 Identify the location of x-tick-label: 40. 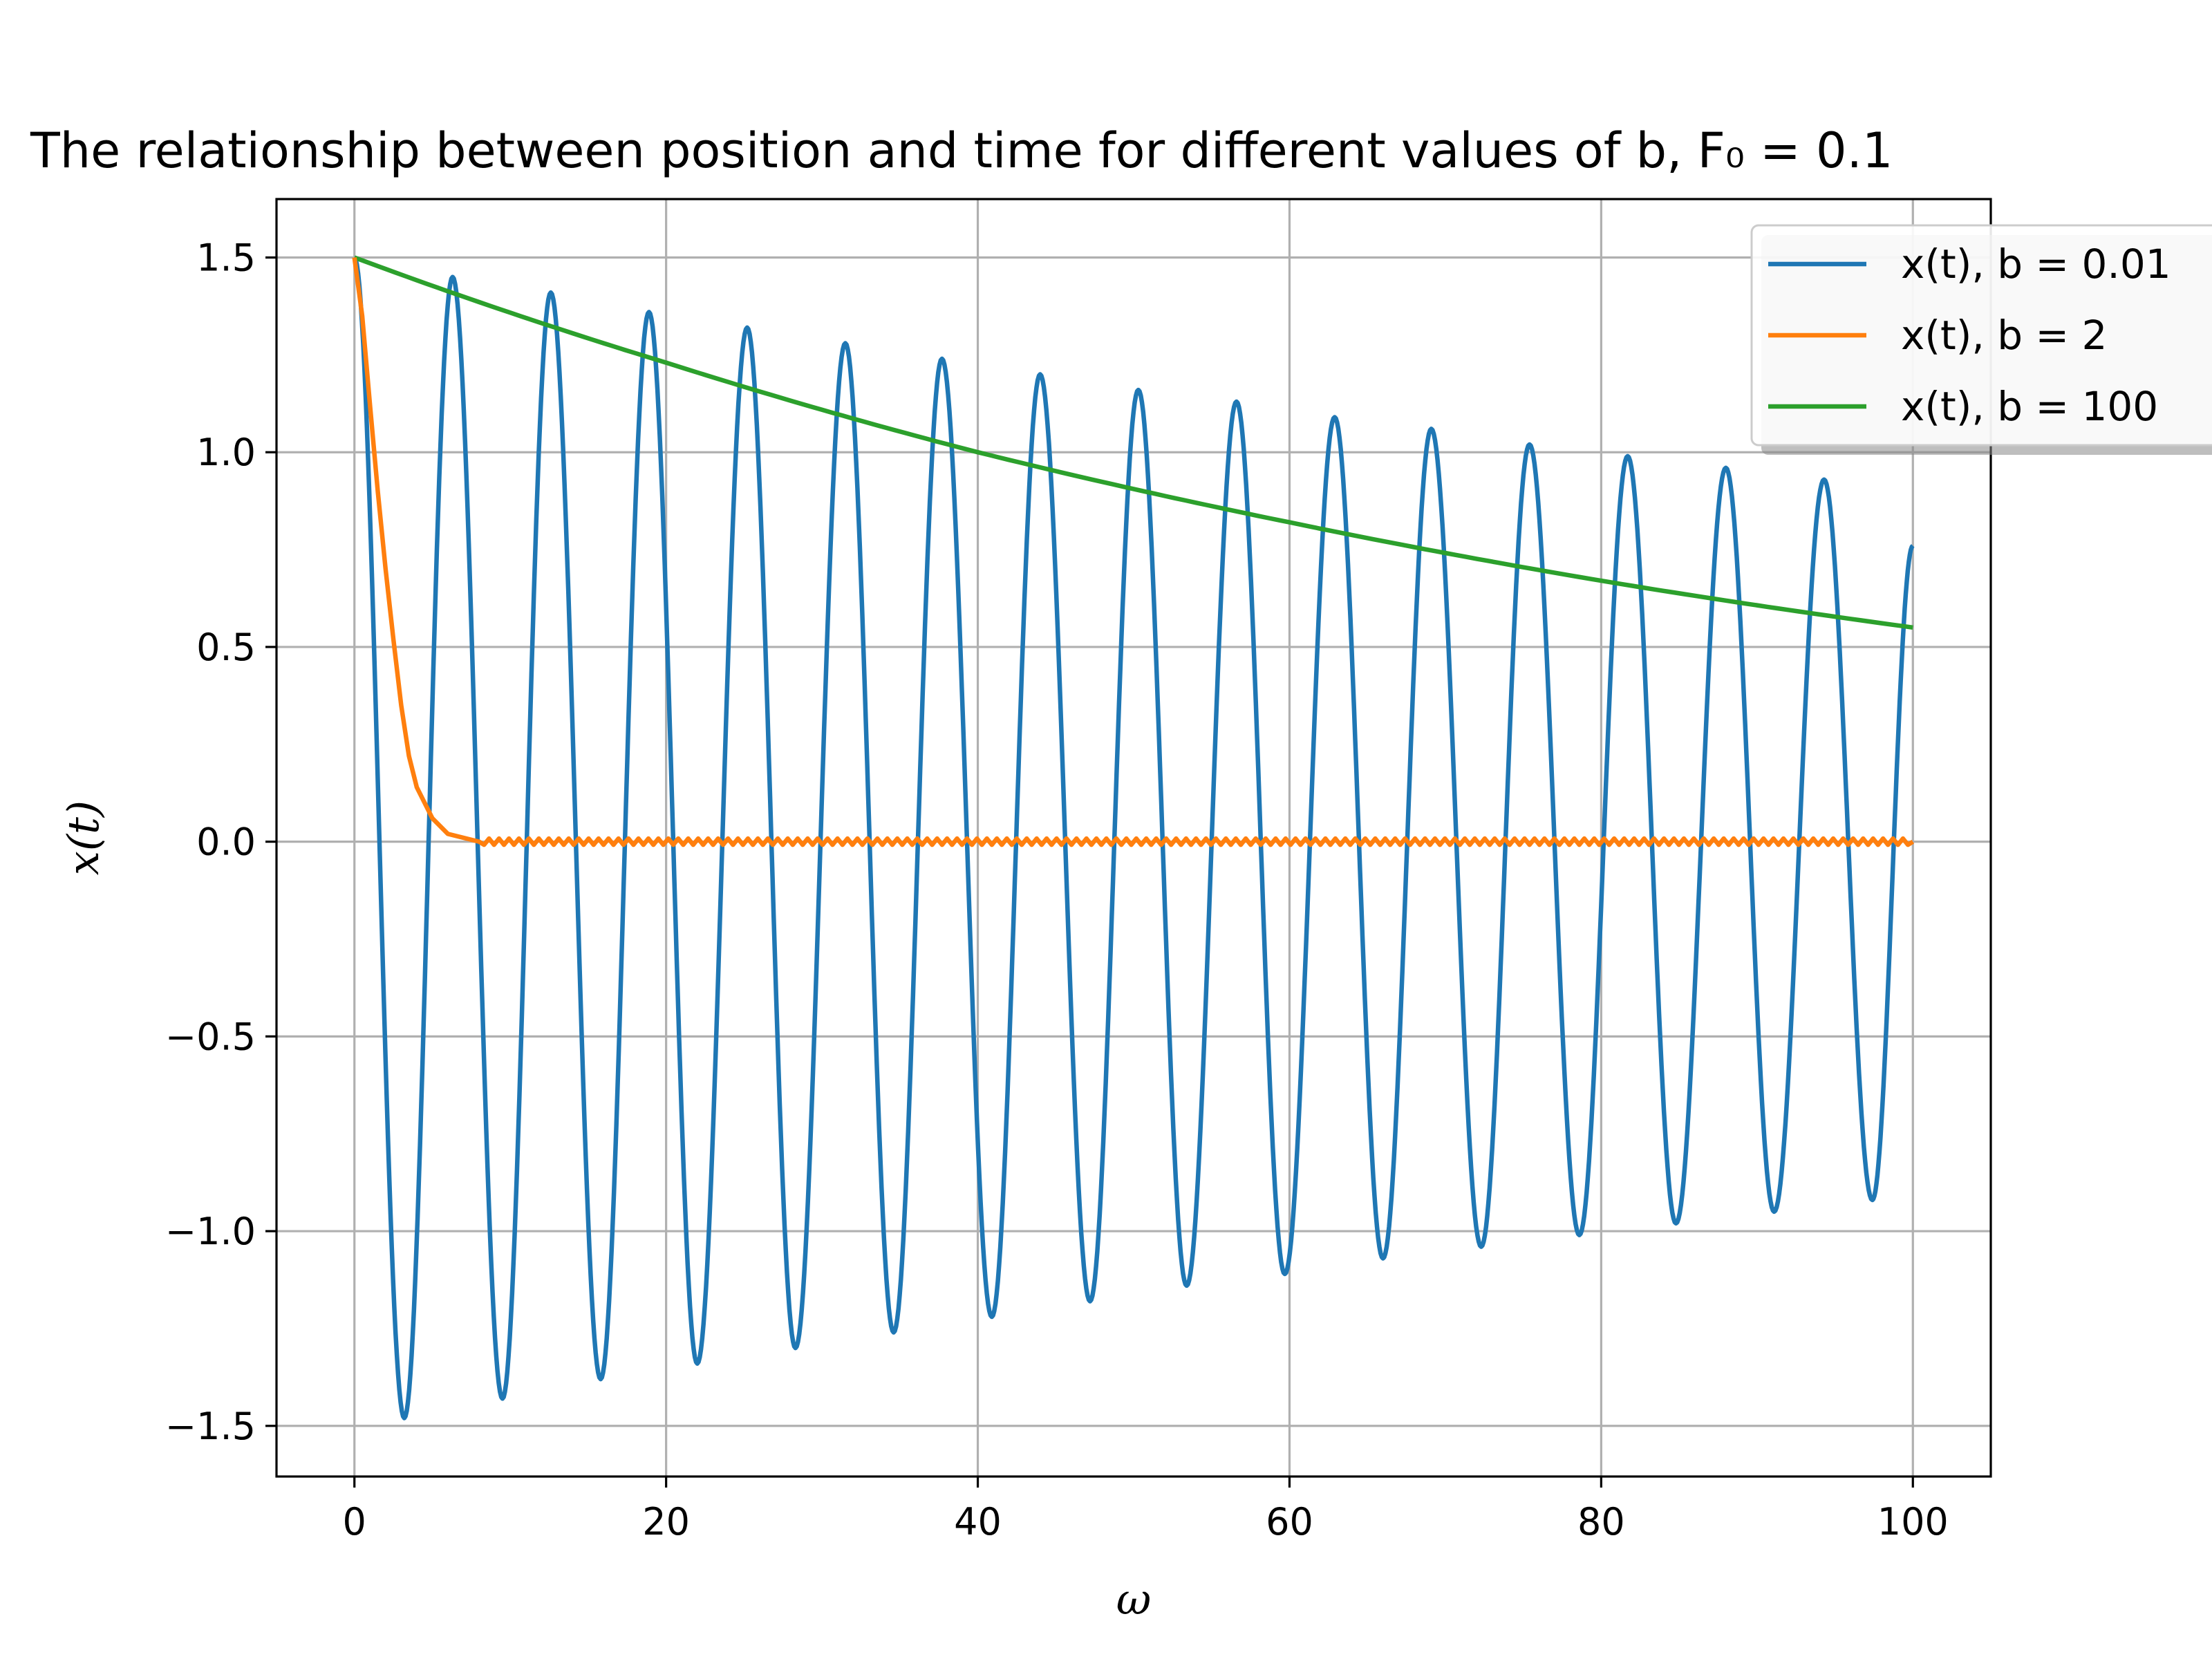
(978, 1522).